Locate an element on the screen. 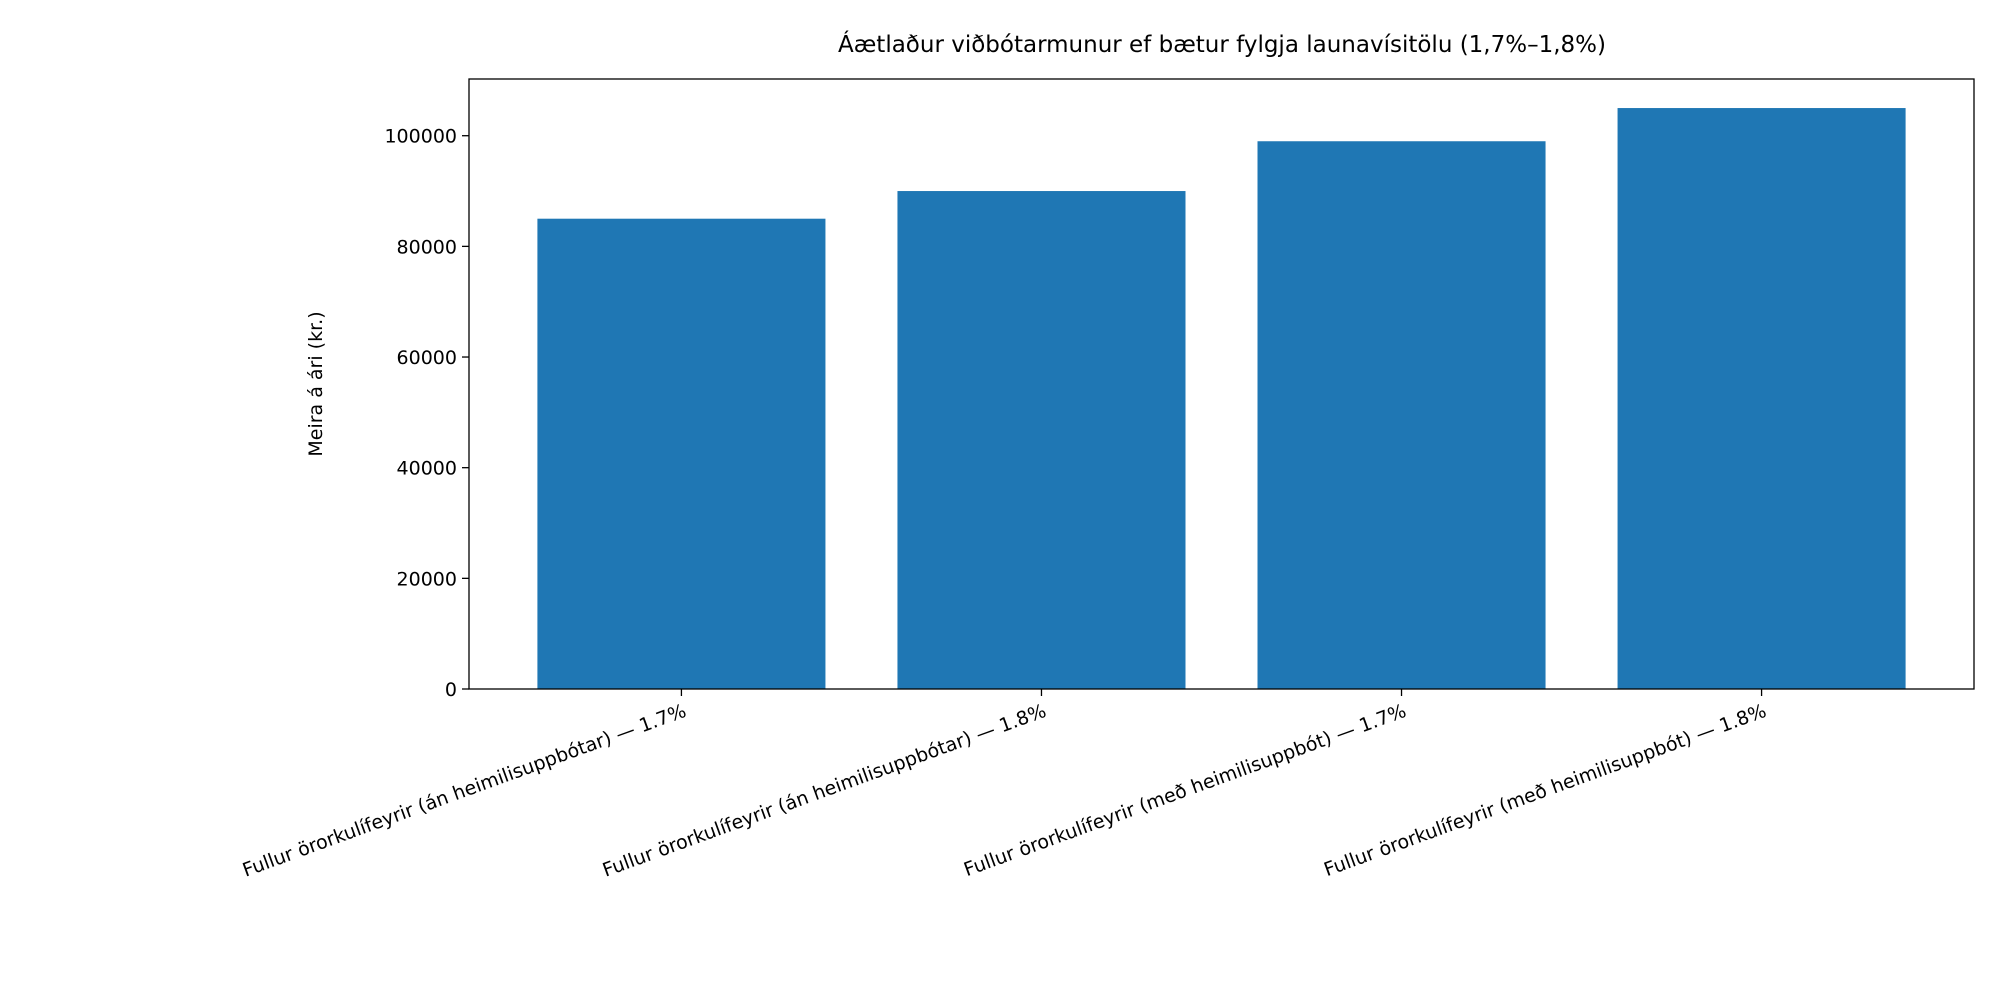  y-tick-label: 60000 is located at coordinates (427, 358).